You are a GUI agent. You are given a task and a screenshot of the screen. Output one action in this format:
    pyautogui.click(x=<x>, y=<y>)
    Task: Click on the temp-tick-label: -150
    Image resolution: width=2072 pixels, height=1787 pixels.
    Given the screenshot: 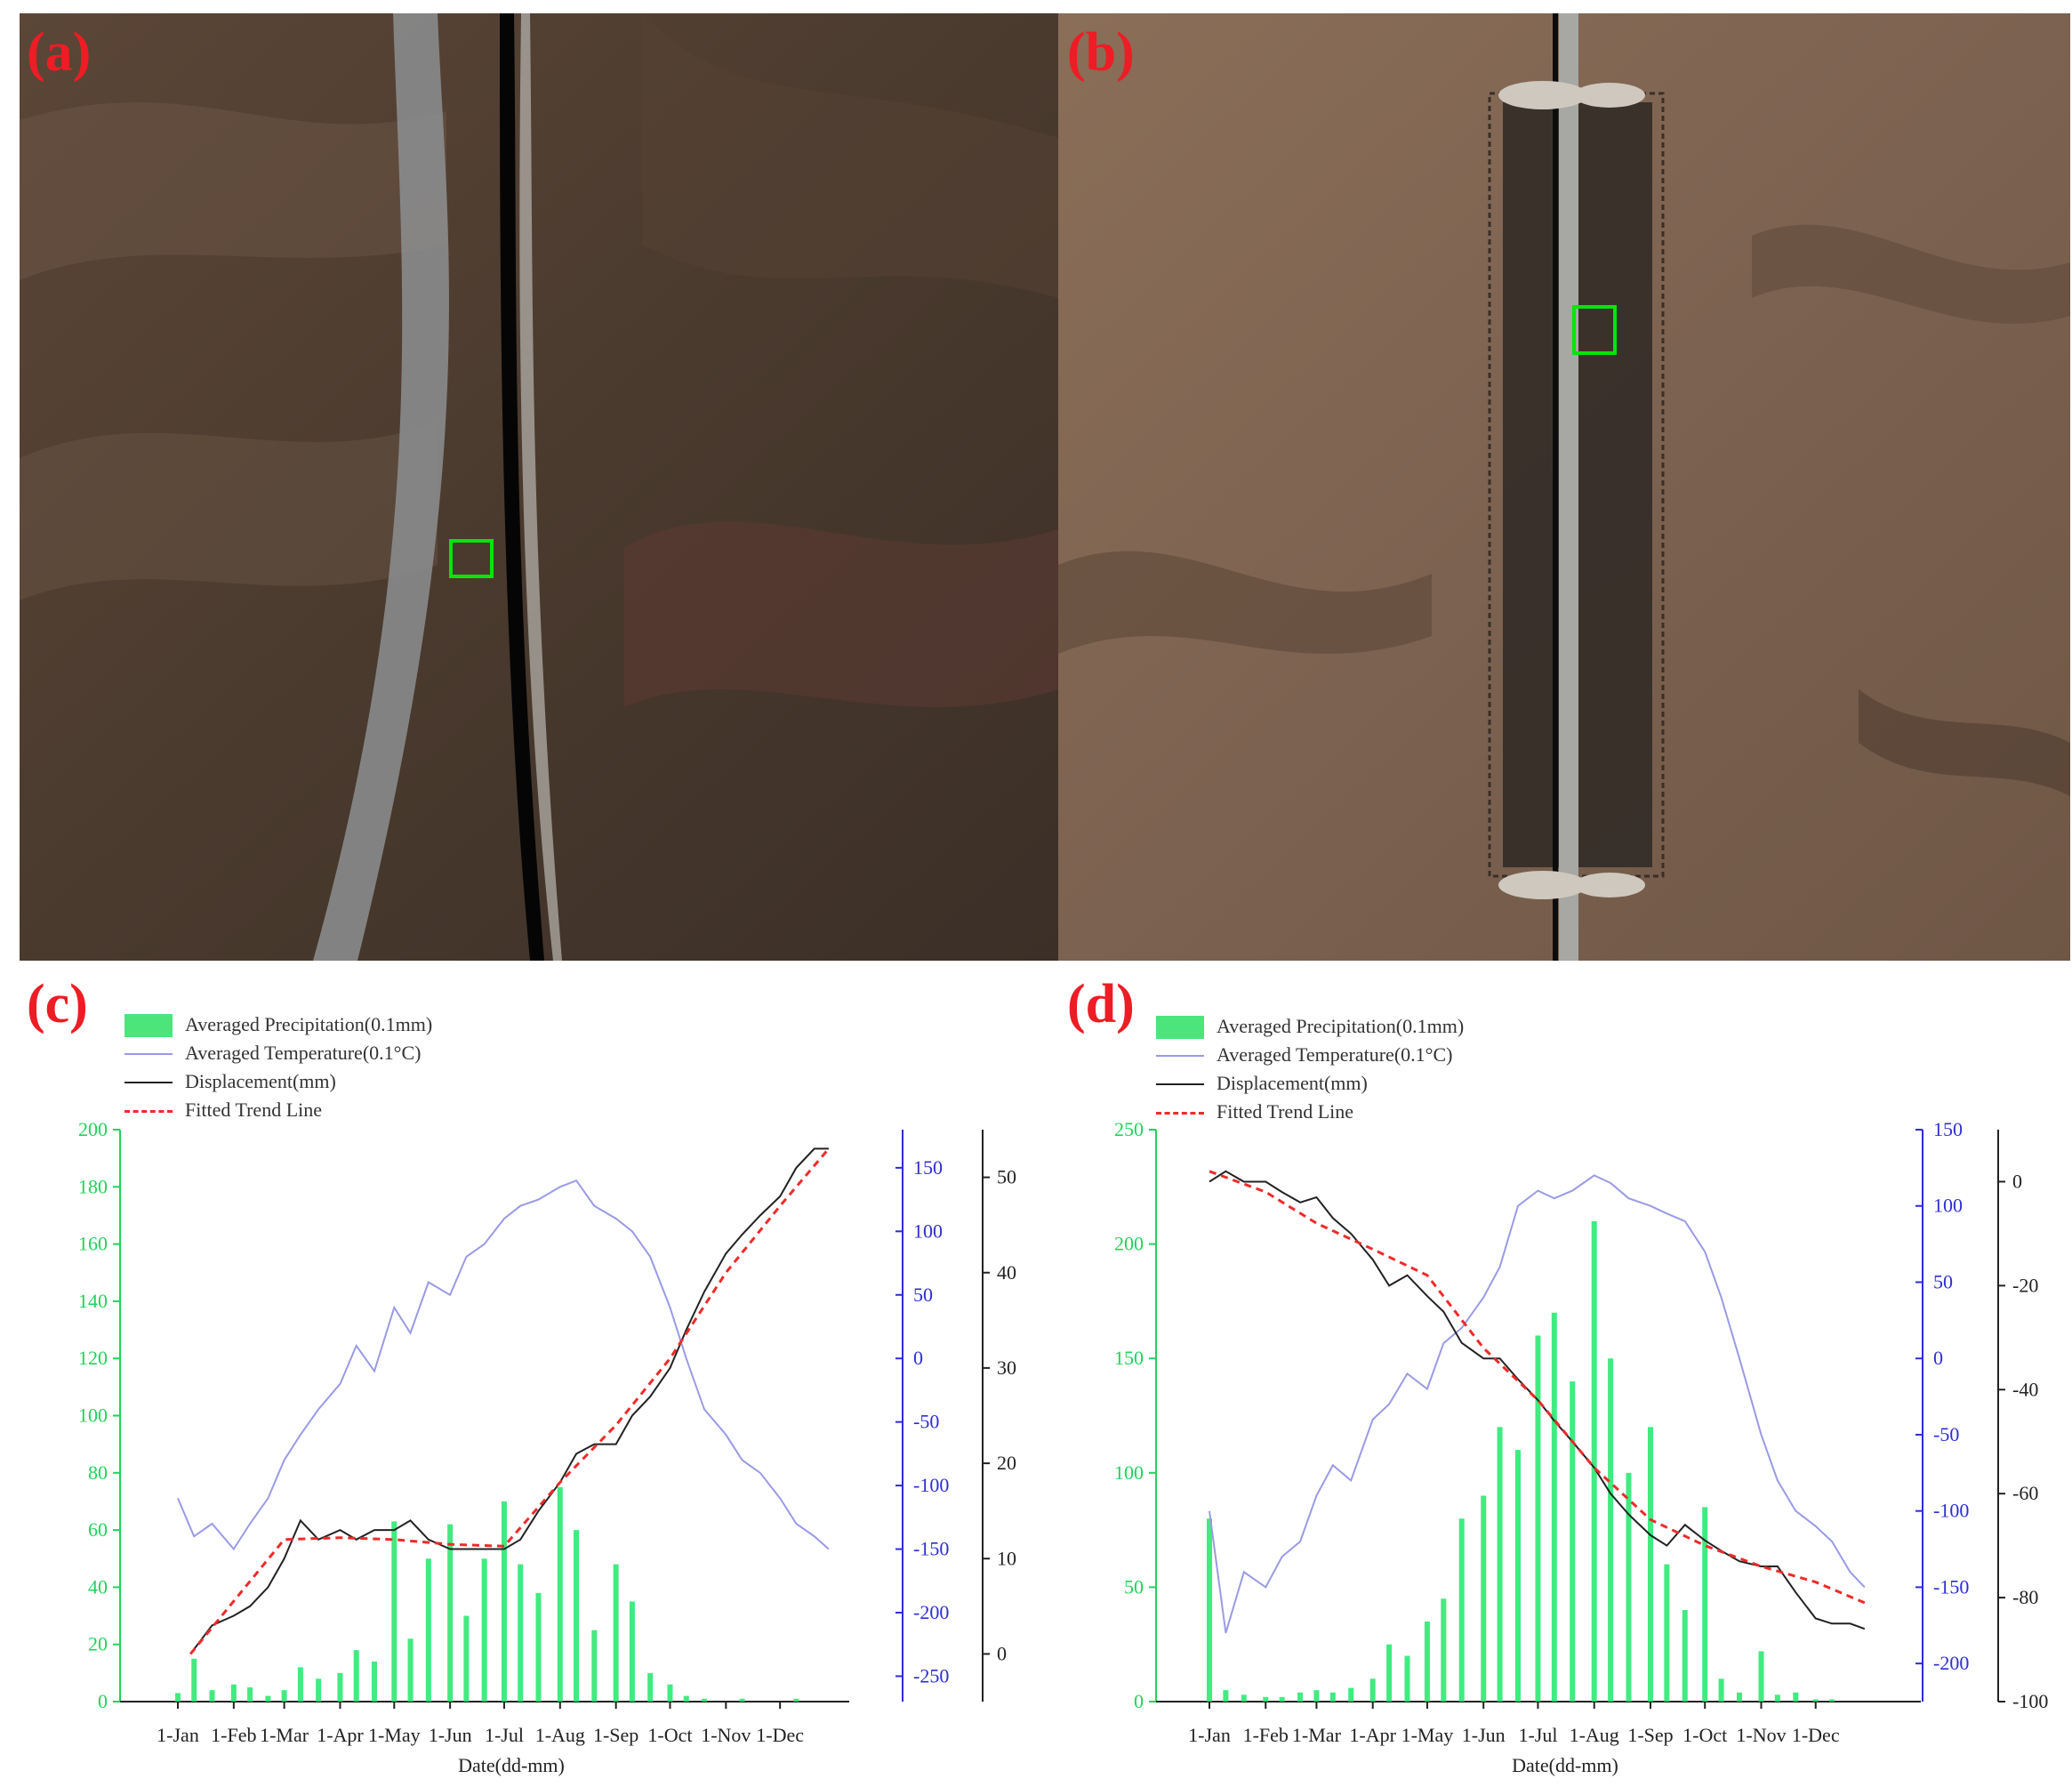 What is the action you would take?
    pyautogui.click(x=931, y=1549)
    